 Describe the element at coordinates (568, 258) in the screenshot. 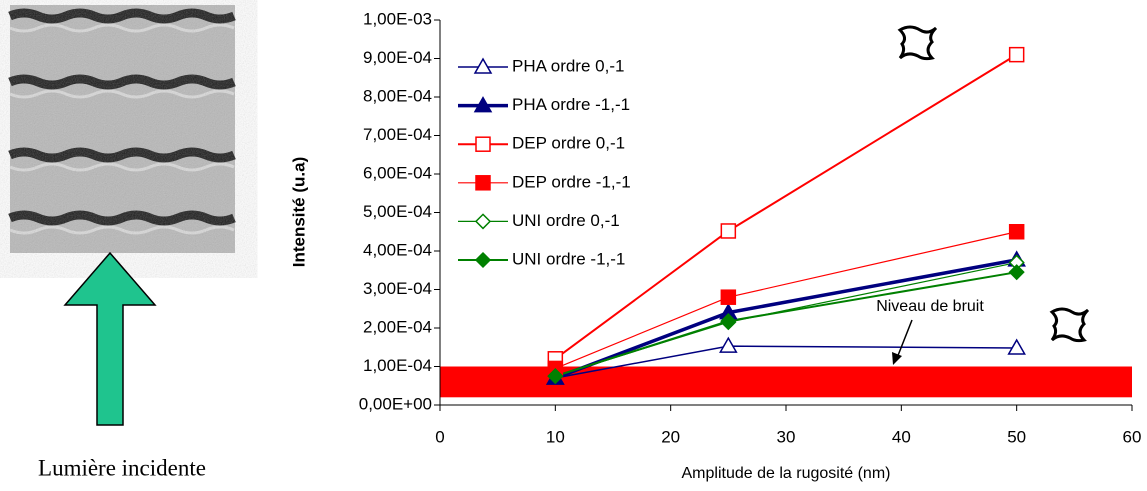

I see `legend-label: UNI ordre -1,-1` at that location.